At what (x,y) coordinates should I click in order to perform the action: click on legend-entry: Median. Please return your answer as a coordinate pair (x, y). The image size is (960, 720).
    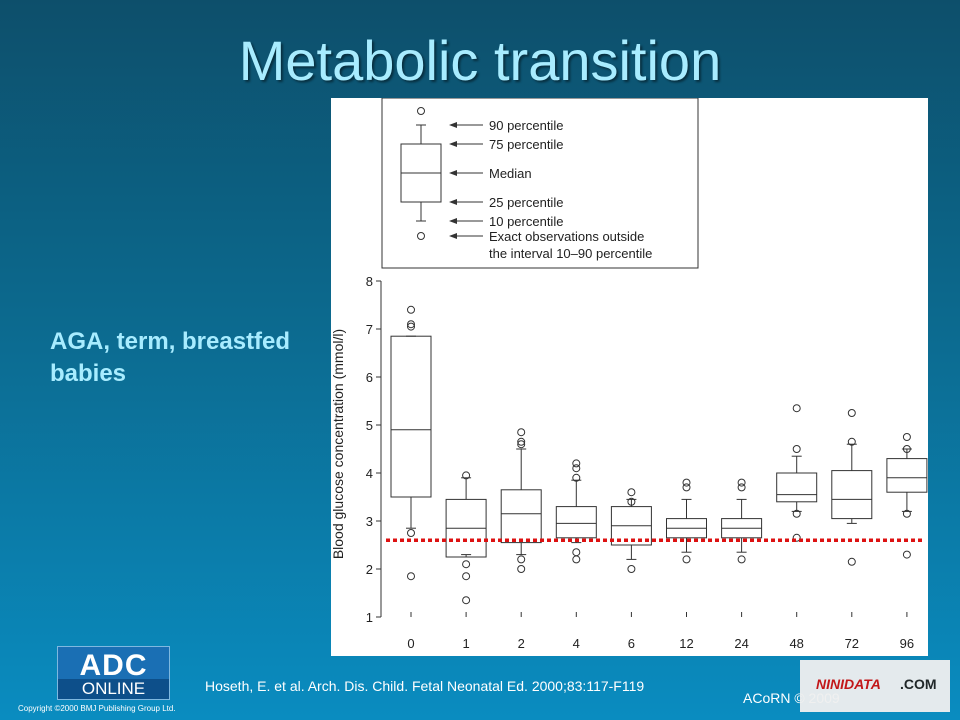
    Looking at the image, I should click on (510, 173).